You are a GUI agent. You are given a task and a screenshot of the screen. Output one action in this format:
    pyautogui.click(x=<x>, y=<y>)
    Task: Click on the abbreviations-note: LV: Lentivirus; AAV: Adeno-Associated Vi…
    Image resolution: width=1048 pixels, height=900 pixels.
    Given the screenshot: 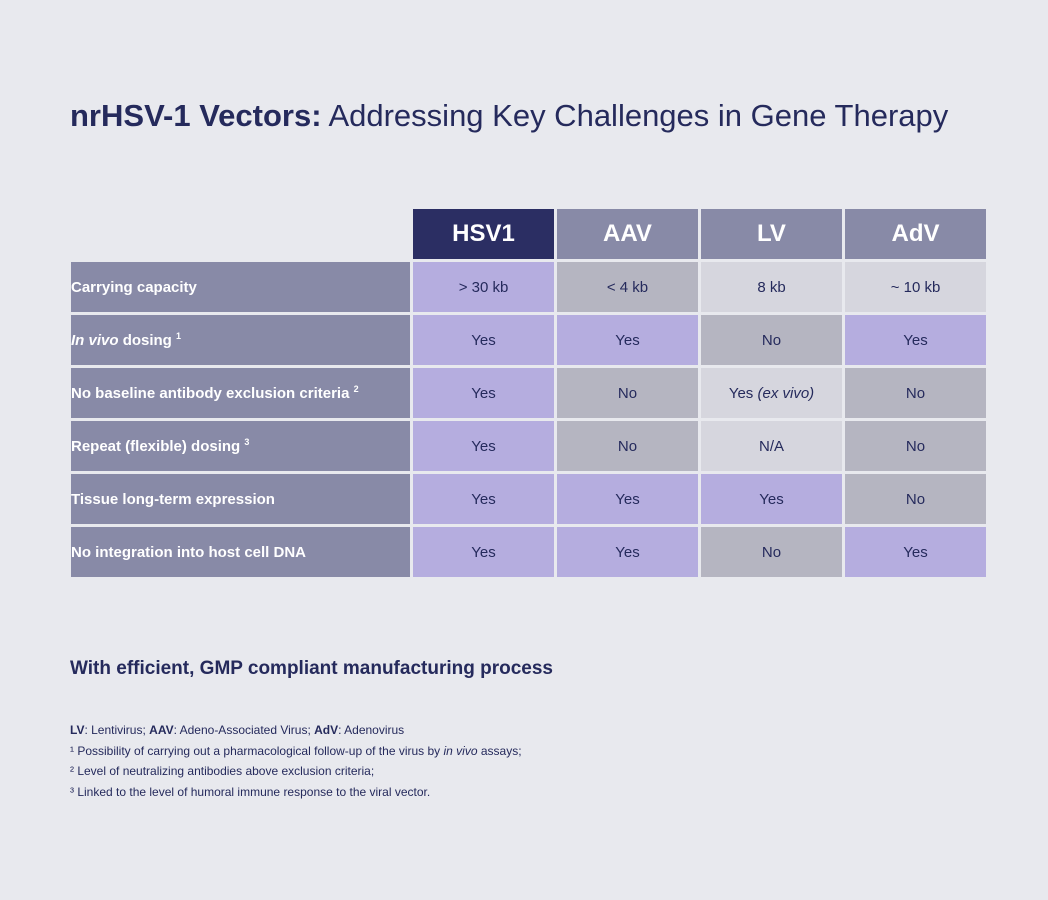 What is the action you would take?
    pyautogui.click(x=296, y=730)
    